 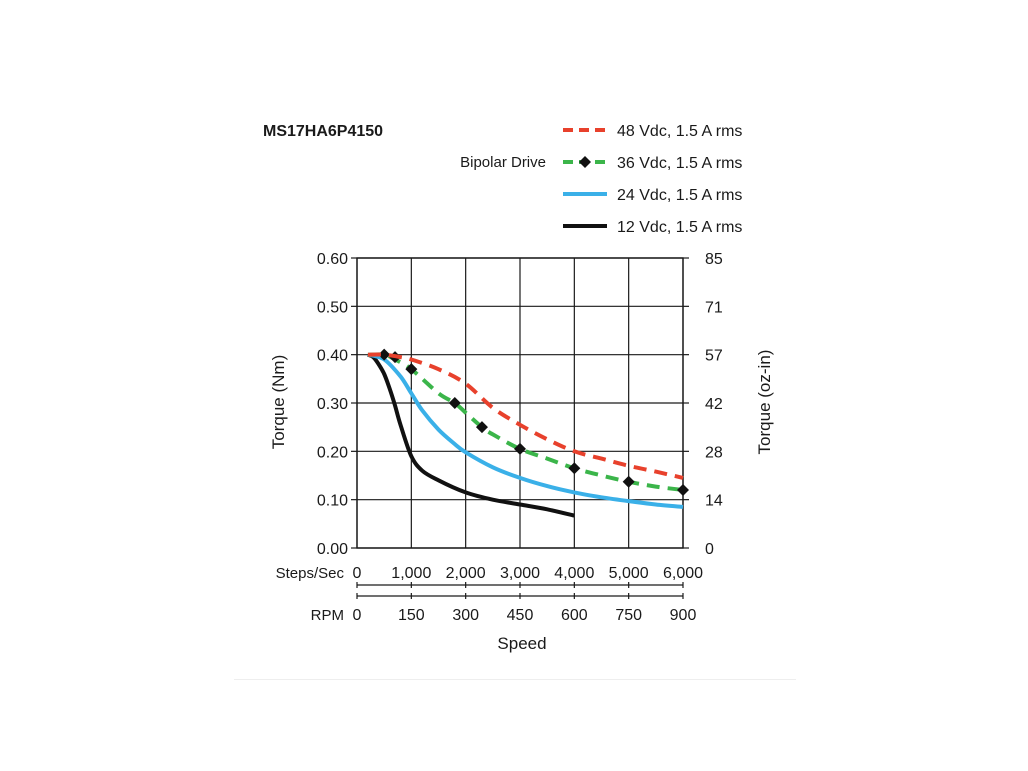 What do you see at coordinates (332, 356) in the screenshot?
I see `y-tick-label-left: 0.40` at bounding box center [332, 356].